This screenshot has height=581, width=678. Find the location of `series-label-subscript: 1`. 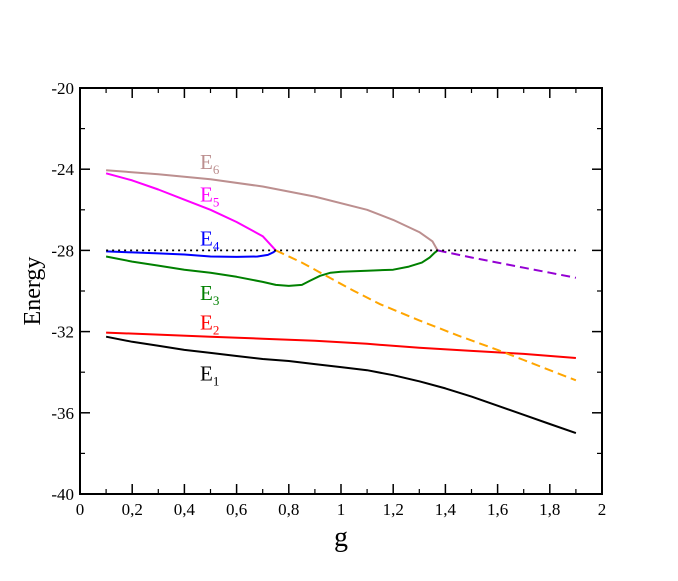

series-label-subscript: 1 is located at coordinates (216, 380).